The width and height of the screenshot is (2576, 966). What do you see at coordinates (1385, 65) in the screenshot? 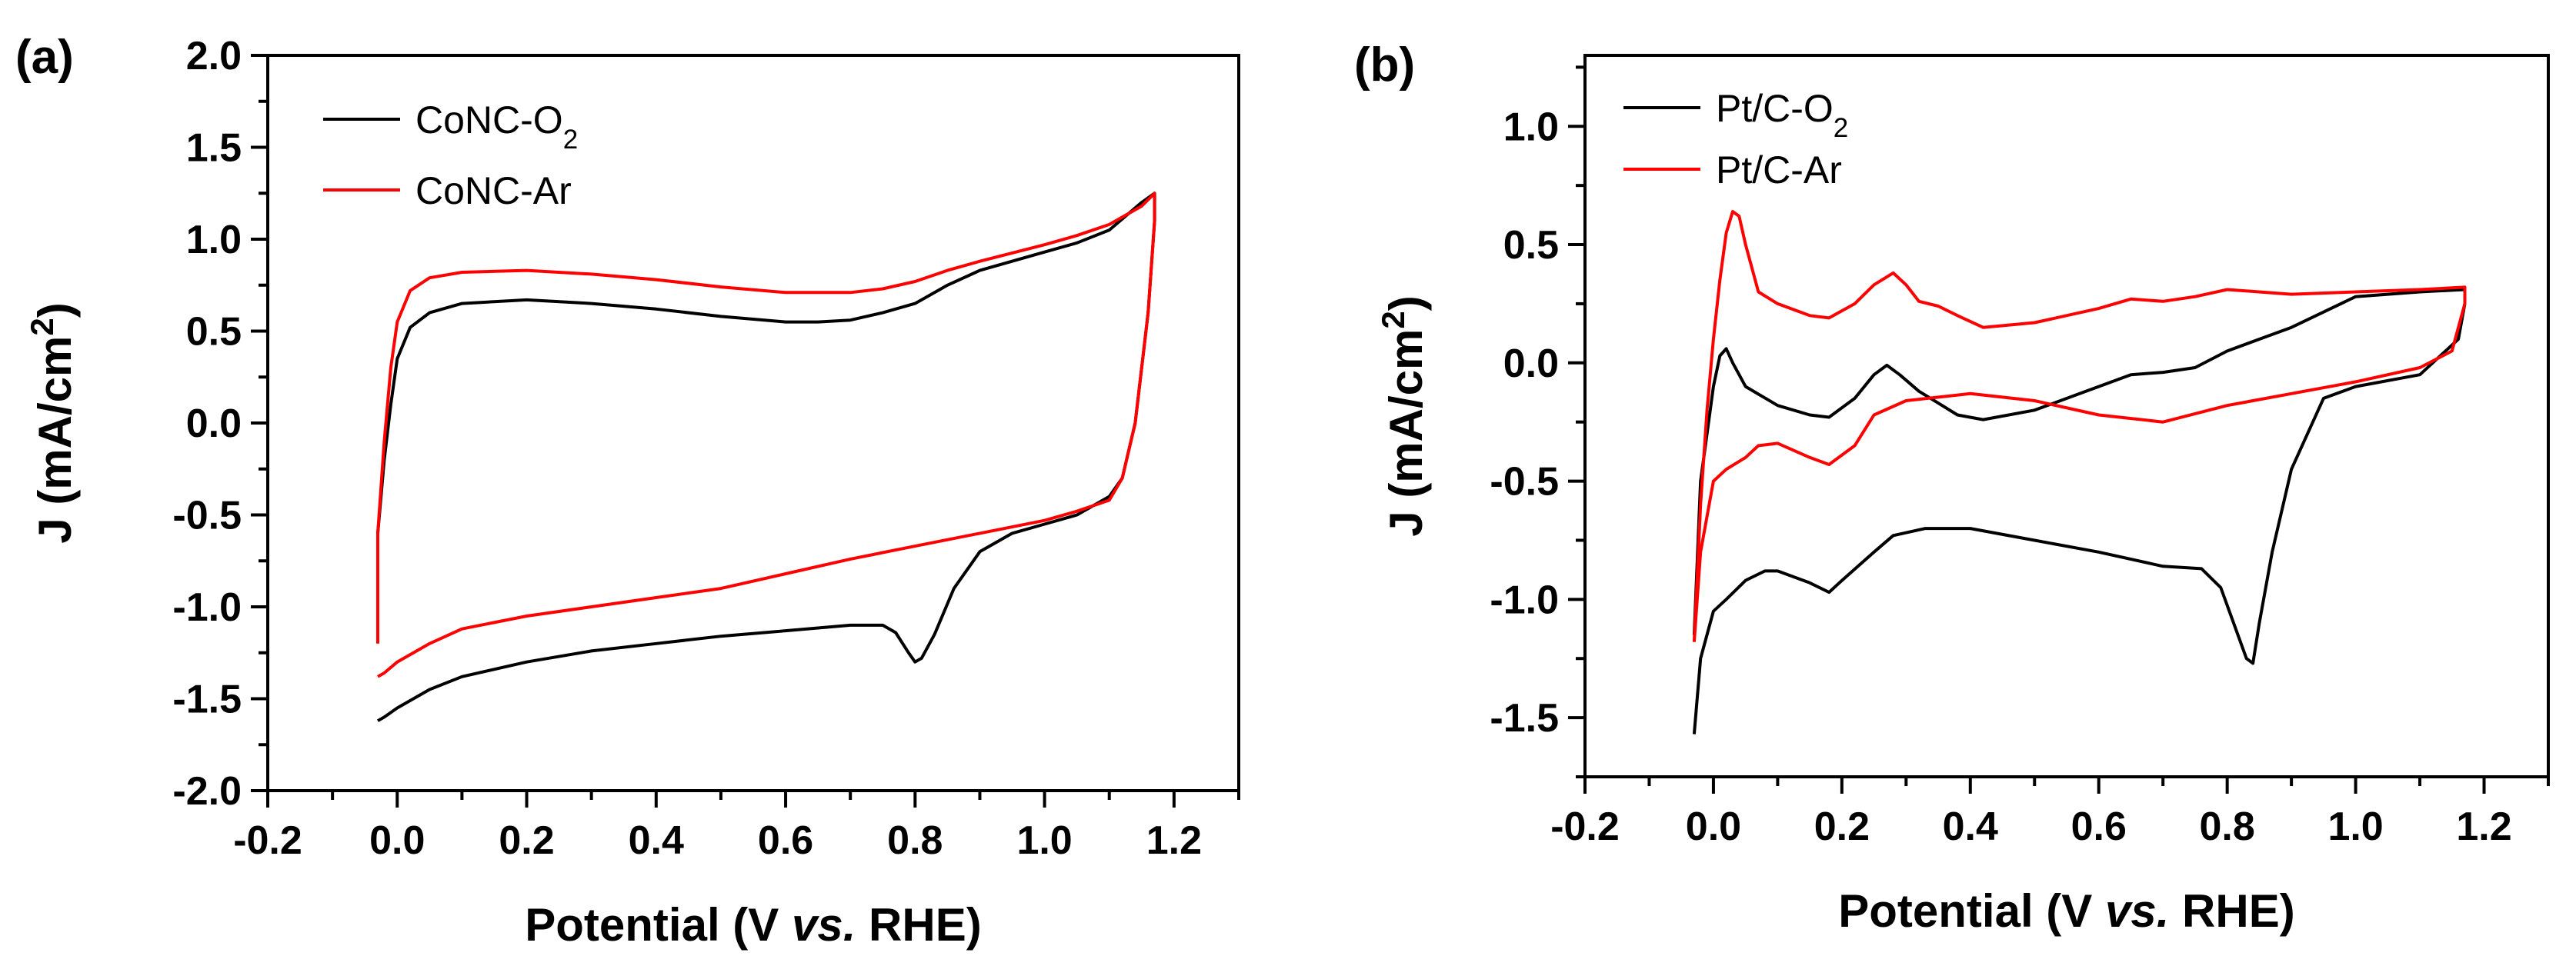
I see `panel-label: (b)` at bounding box center [1385, 65].